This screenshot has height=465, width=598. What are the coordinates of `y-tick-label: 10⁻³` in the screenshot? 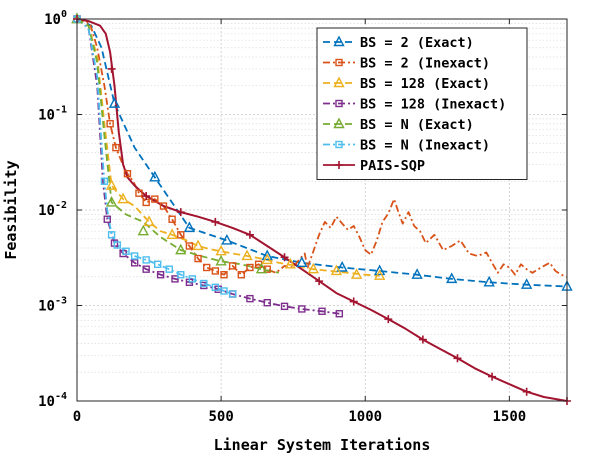 It's located at (52, 305).